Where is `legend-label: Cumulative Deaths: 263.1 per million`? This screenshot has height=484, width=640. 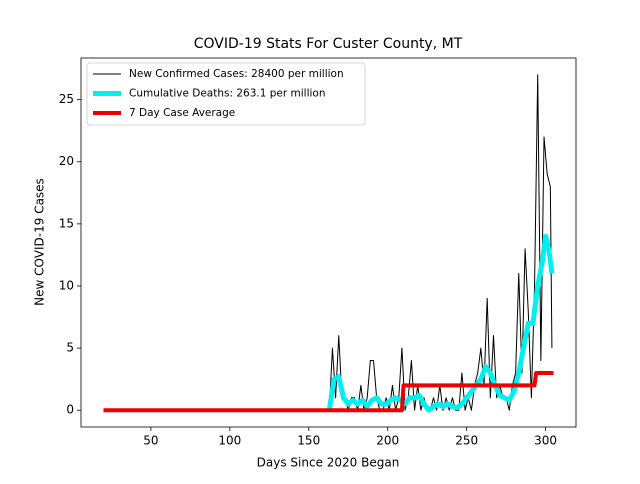 legend-label: Cumulative Deaths: 263.1 per million is located at coordinates (227, 94).